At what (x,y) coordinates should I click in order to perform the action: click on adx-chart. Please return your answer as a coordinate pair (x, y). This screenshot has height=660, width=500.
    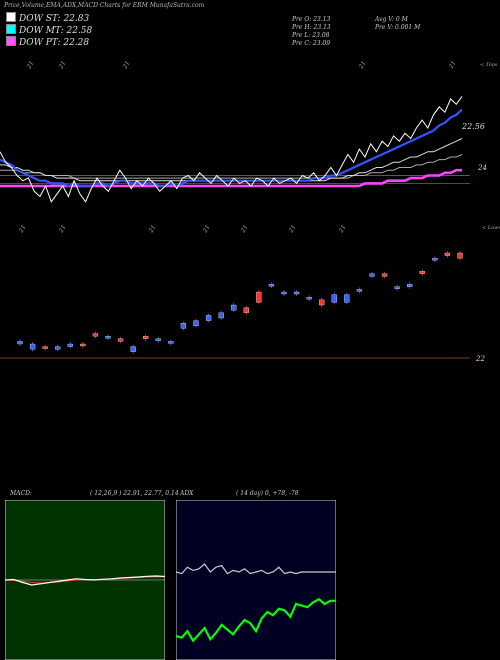
    Looking at the image, I should click on (256, 580).